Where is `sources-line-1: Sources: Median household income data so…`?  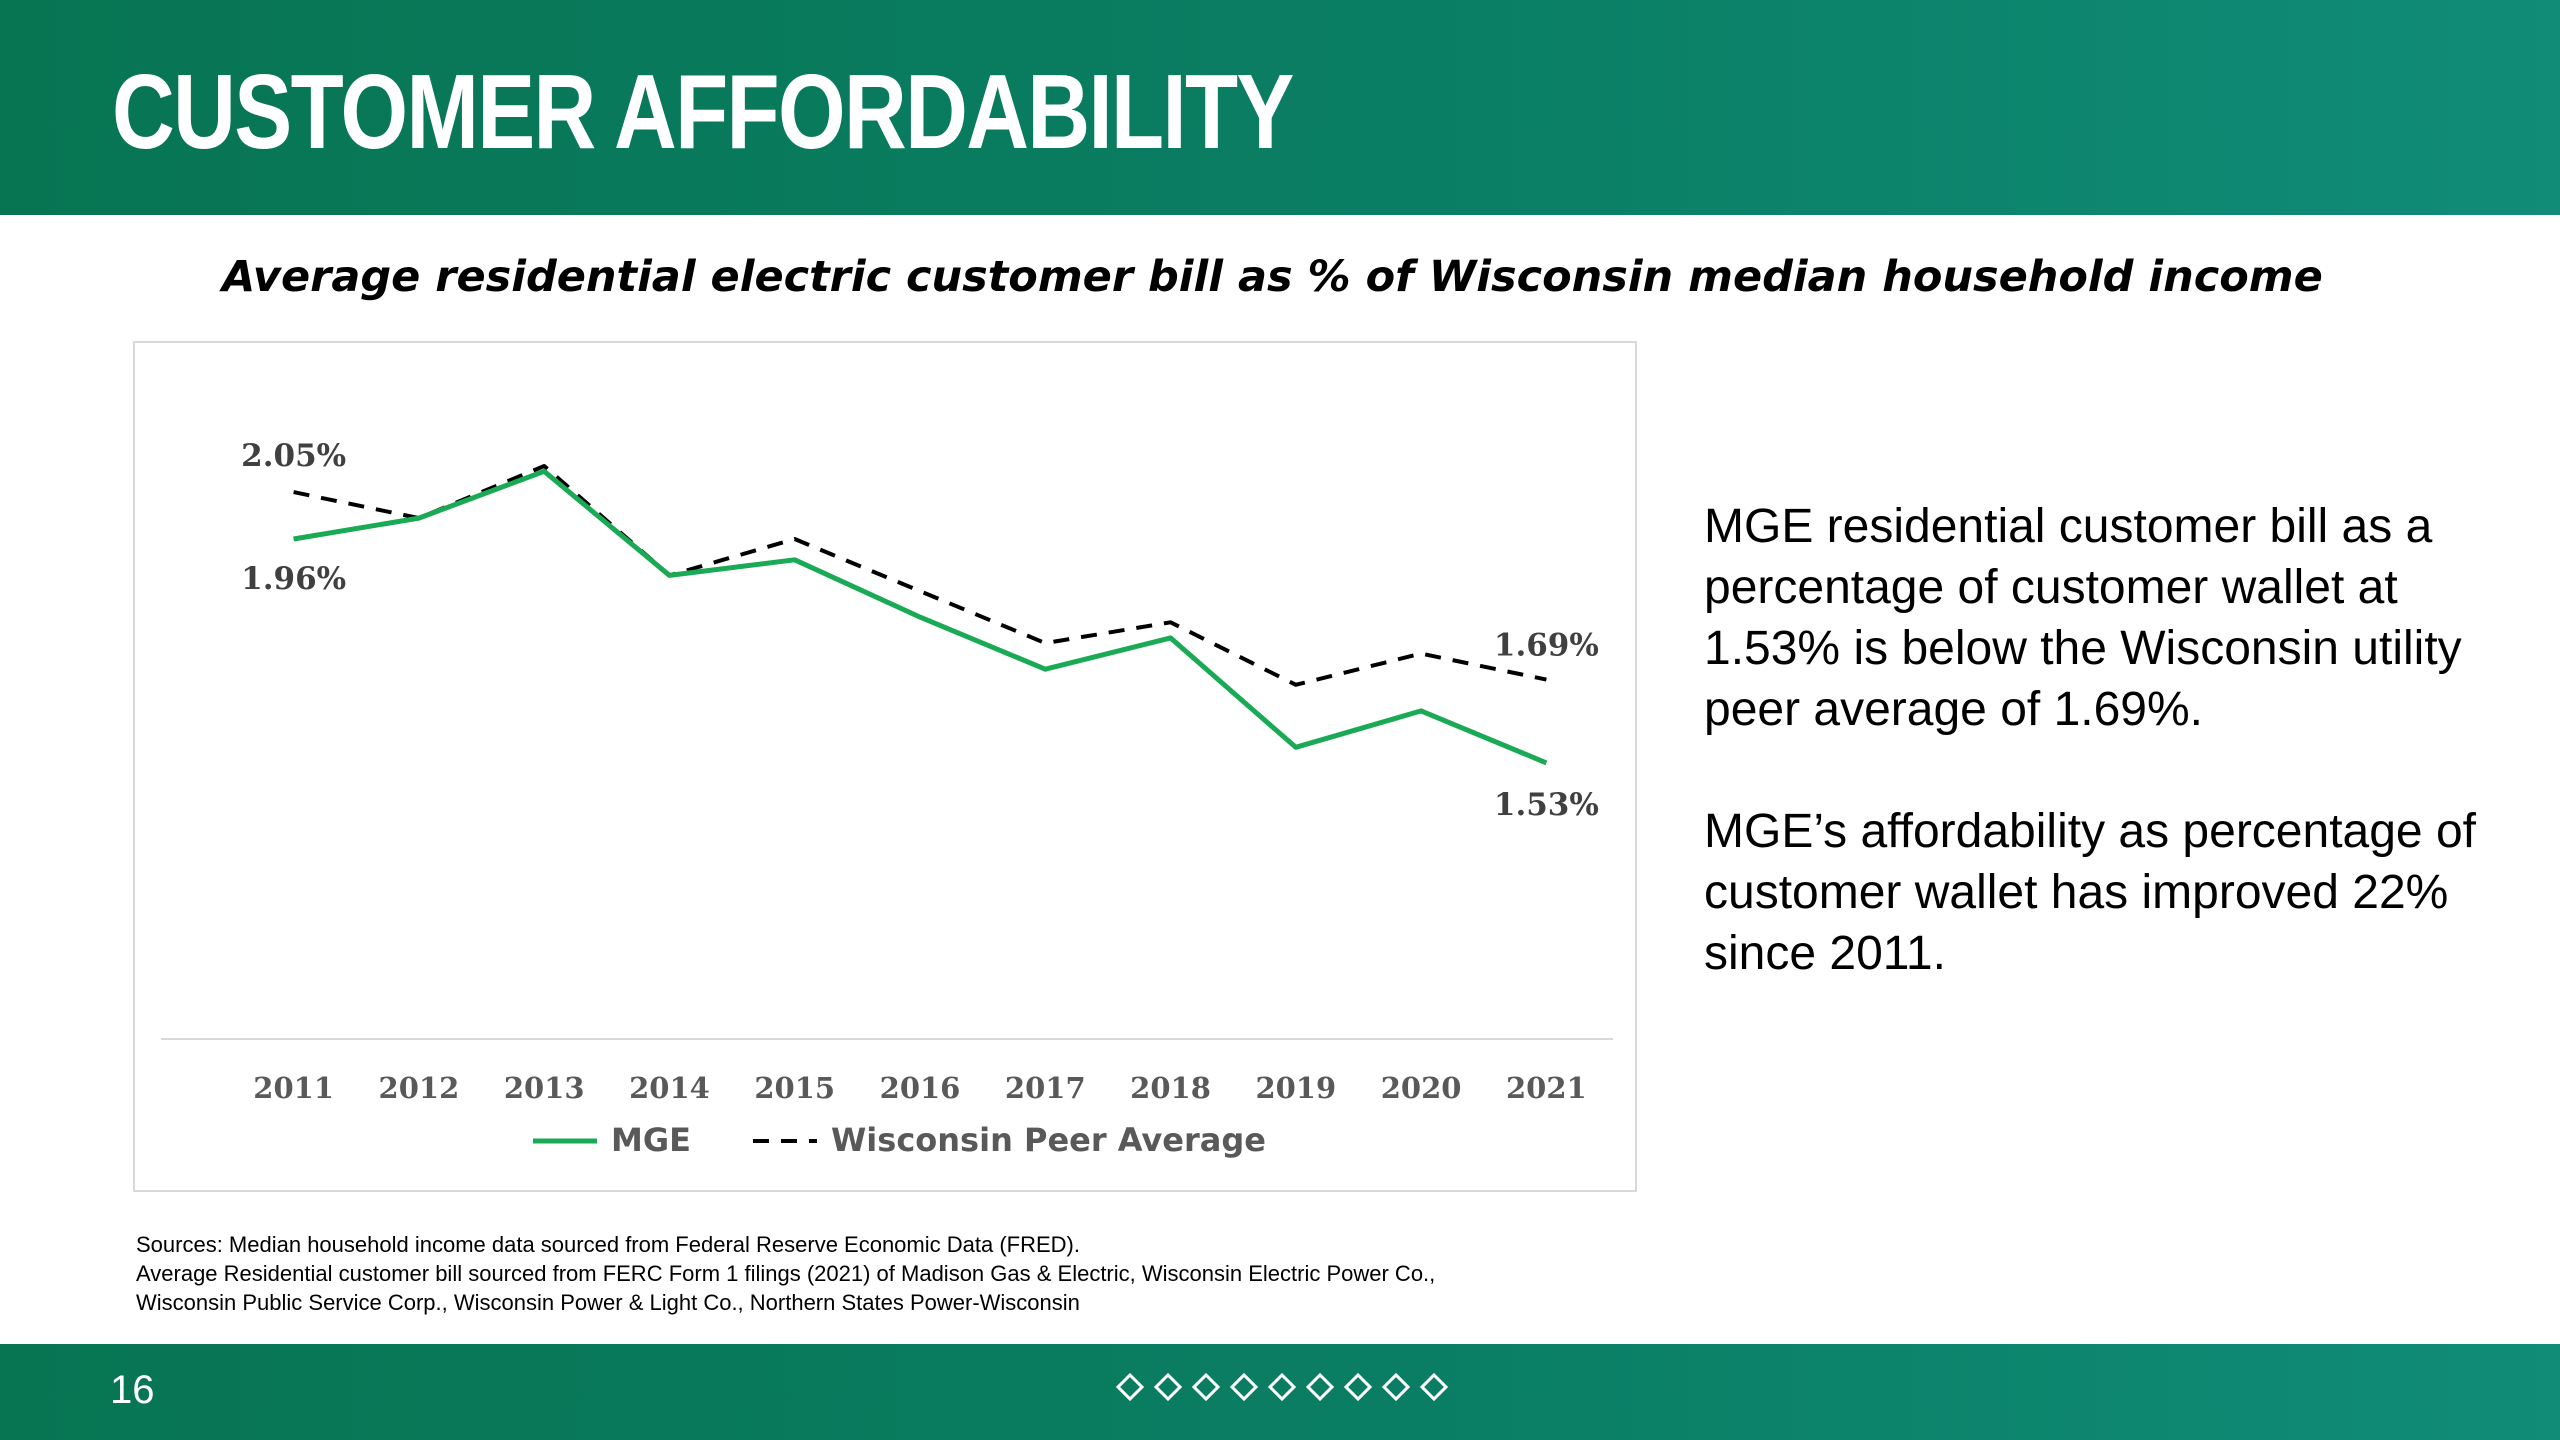
sources-line-1: Sources: Median household income data so… is located at coordinates (608, 1244).